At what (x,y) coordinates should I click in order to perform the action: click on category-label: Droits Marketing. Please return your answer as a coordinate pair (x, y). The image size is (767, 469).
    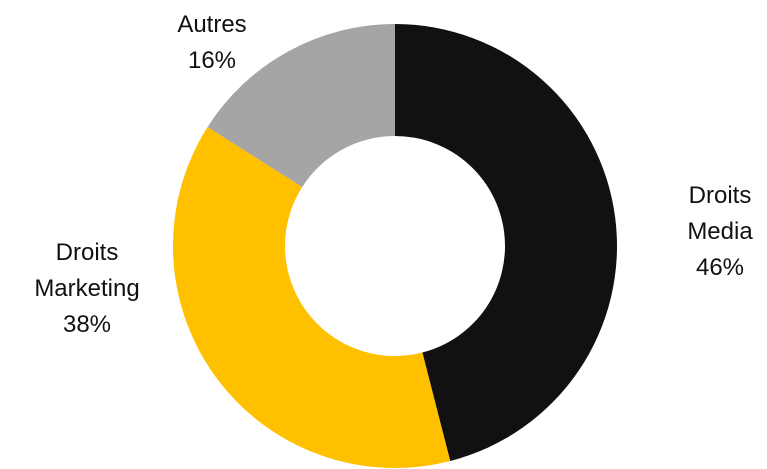
    Looking at the image, I should click on (87, 270).